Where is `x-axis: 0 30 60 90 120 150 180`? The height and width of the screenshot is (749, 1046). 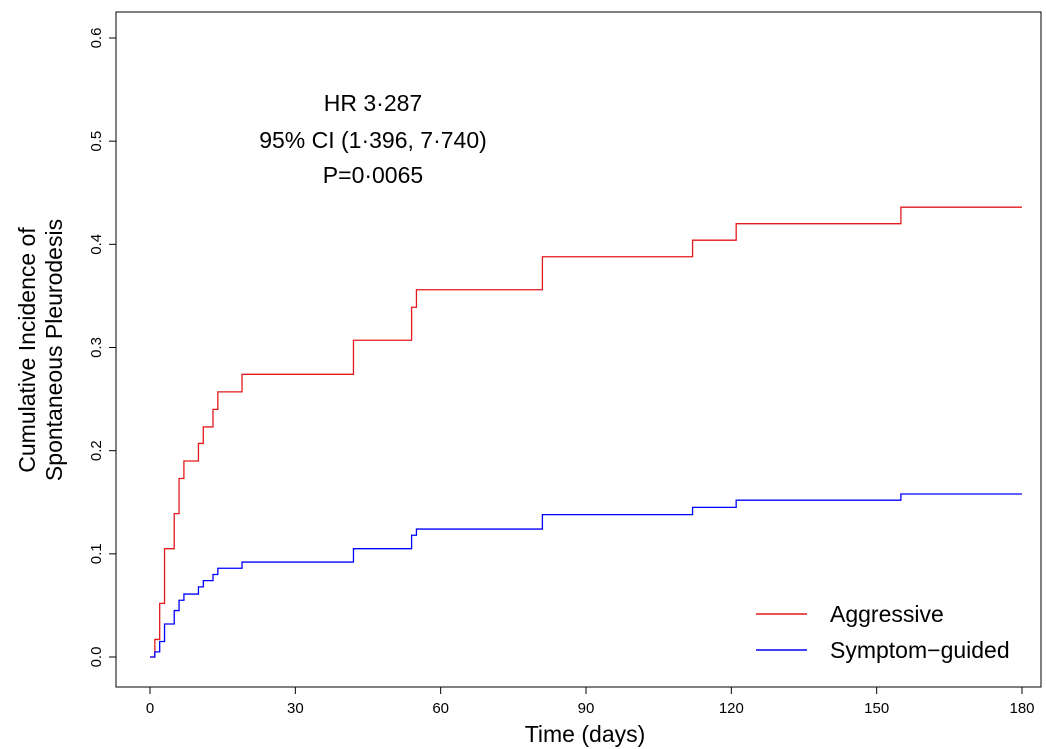 x-axis: 0 30 60 90 120 150 180 is located at coordinates (590, 701).